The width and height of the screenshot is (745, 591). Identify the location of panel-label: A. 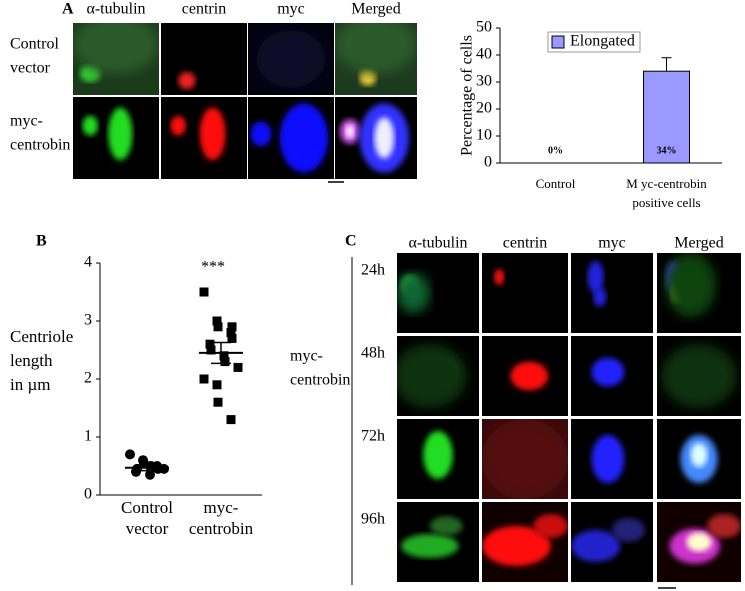
(68, 9).